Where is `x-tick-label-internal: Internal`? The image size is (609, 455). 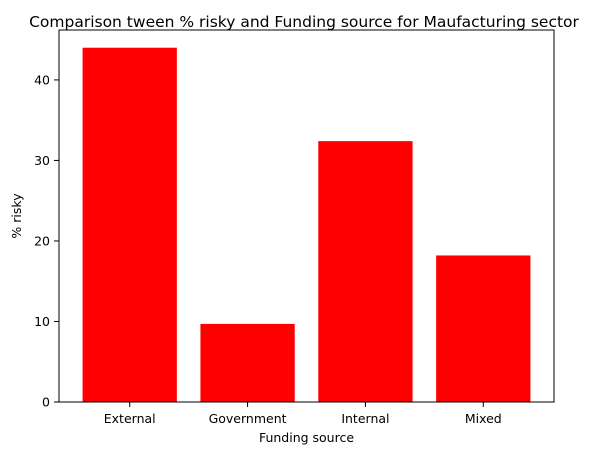
x-tick-label-internal: Internal is located at coordinates (365, 418).